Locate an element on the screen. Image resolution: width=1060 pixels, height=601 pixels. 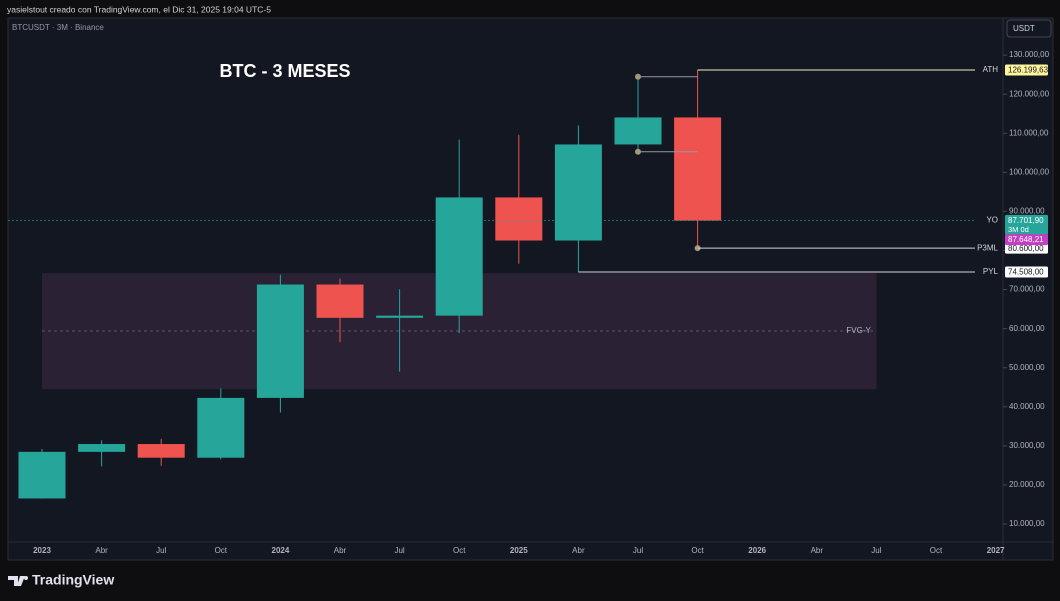
level-name: PYL is located at coordinates (991, 271).